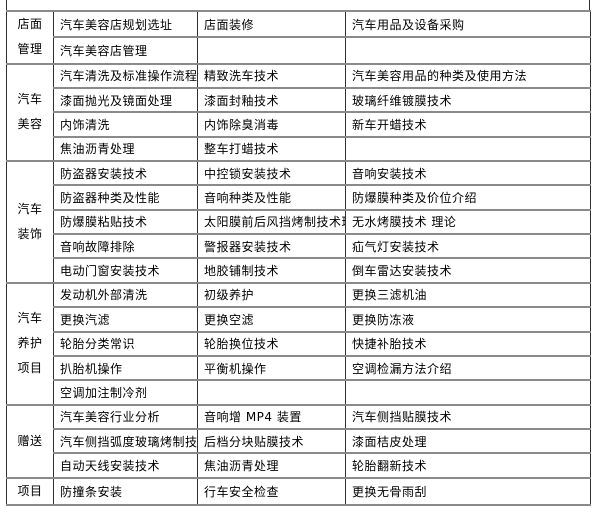  Describe the element at coordinates (125, 491) in the screenshot. I see `course-cell: 防撞条安装` at that location.